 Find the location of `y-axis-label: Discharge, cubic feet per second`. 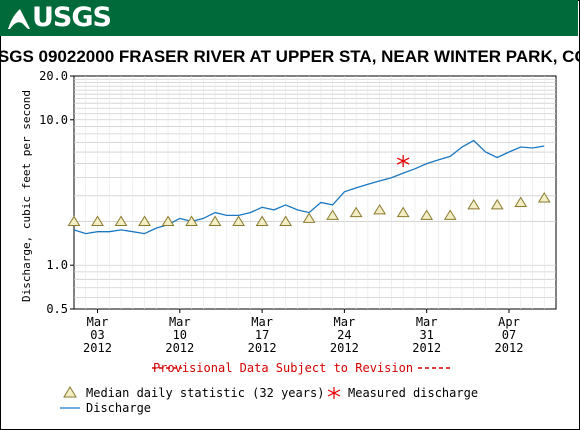

y-axis-label: Discharge, cubic feet per second is located at coordinates (26, 196).